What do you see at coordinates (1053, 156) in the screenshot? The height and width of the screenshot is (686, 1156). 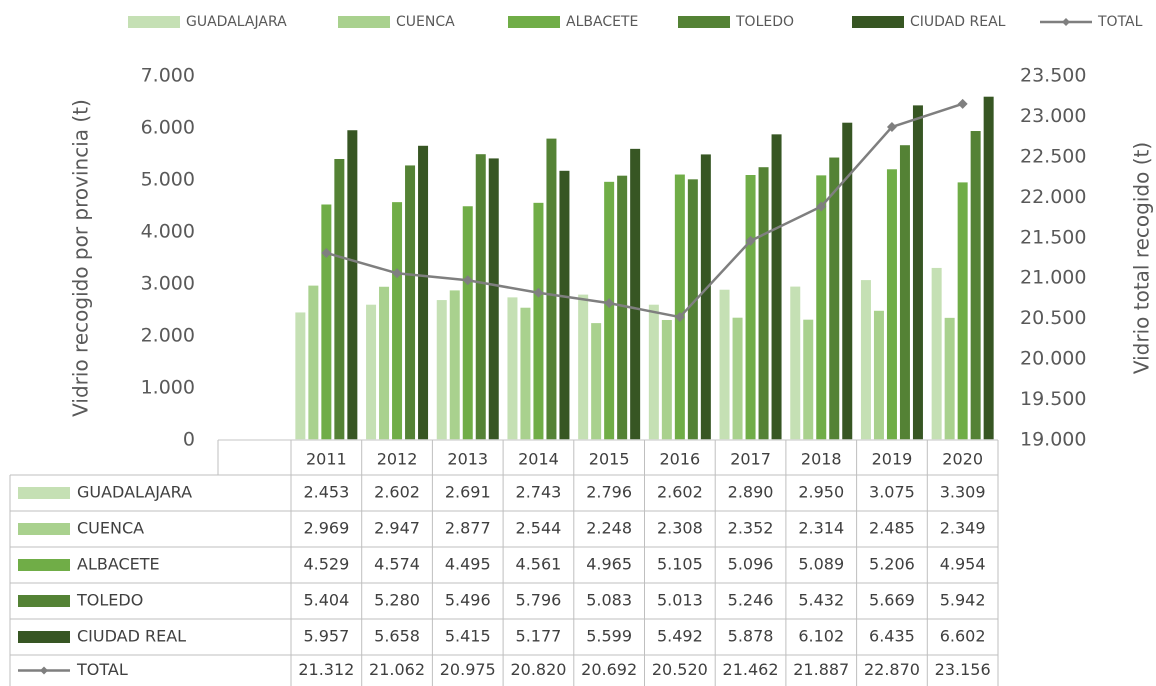 I see `y2-tick-label: 22.500` at bounding box center [1053, 156].